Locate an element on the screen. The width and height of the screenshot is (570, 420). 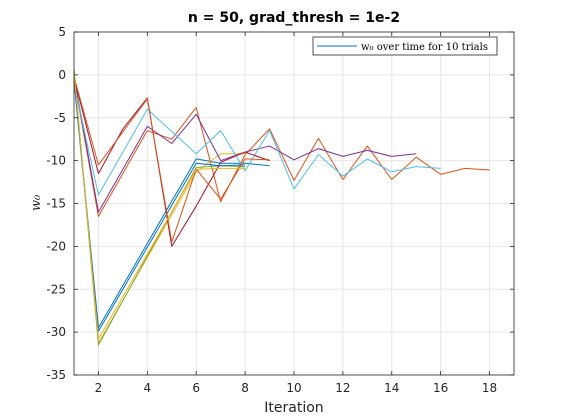
y-tick-label: 0 is located at coordinates (62, 75).